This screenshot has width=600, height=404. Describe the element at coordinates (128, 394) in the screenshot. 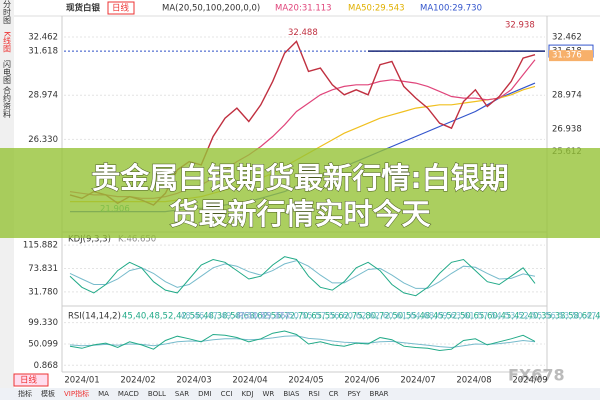

I see `tab: MACD` at that location.